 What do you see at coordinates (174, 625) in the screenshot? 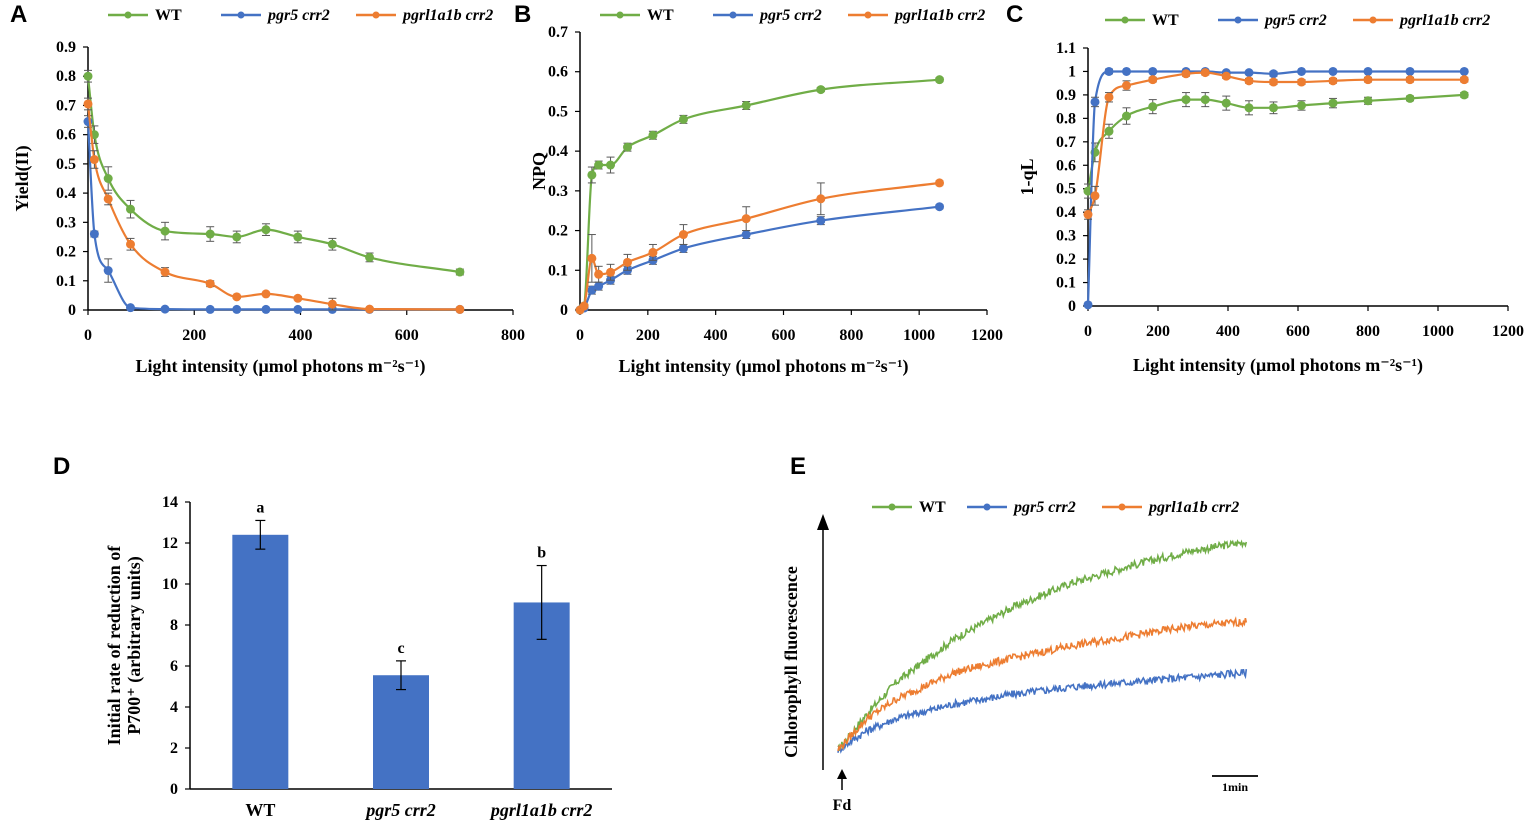
I see `y-tick-label: 8` at bounding box center [174, 625].